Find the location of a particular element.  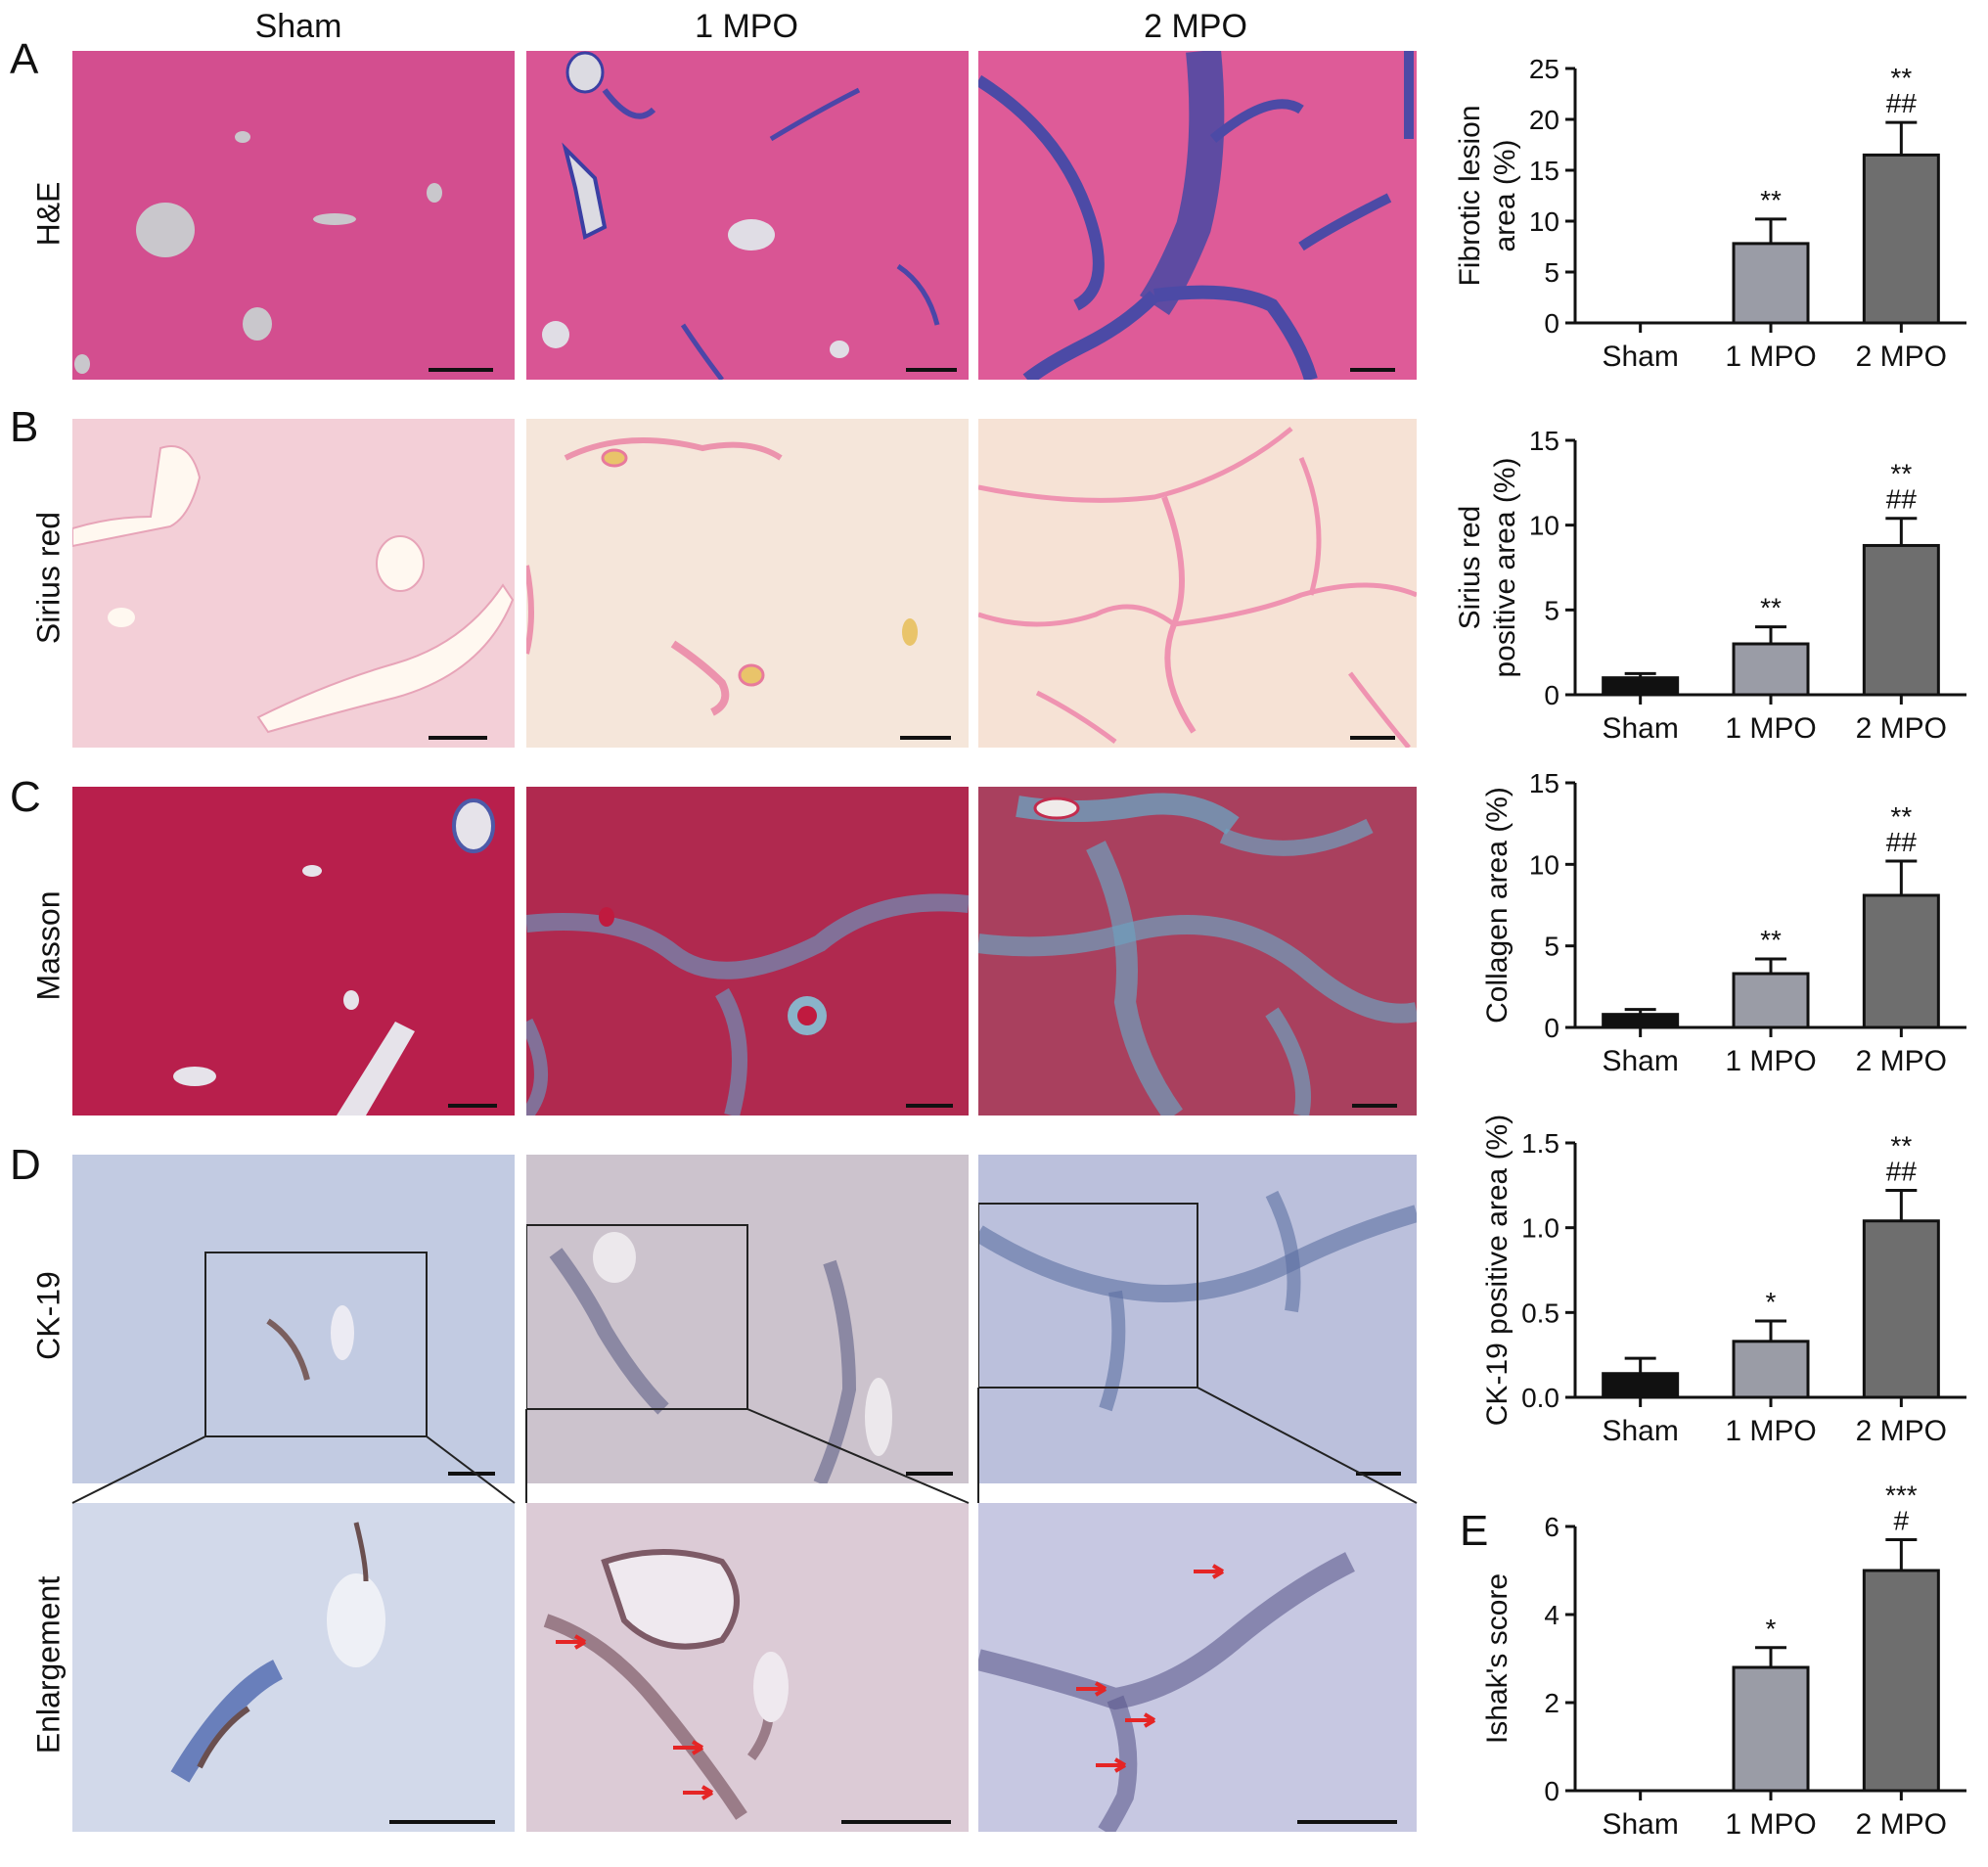

micrograph-he-2mpo is located at coordinates (1197, 216).